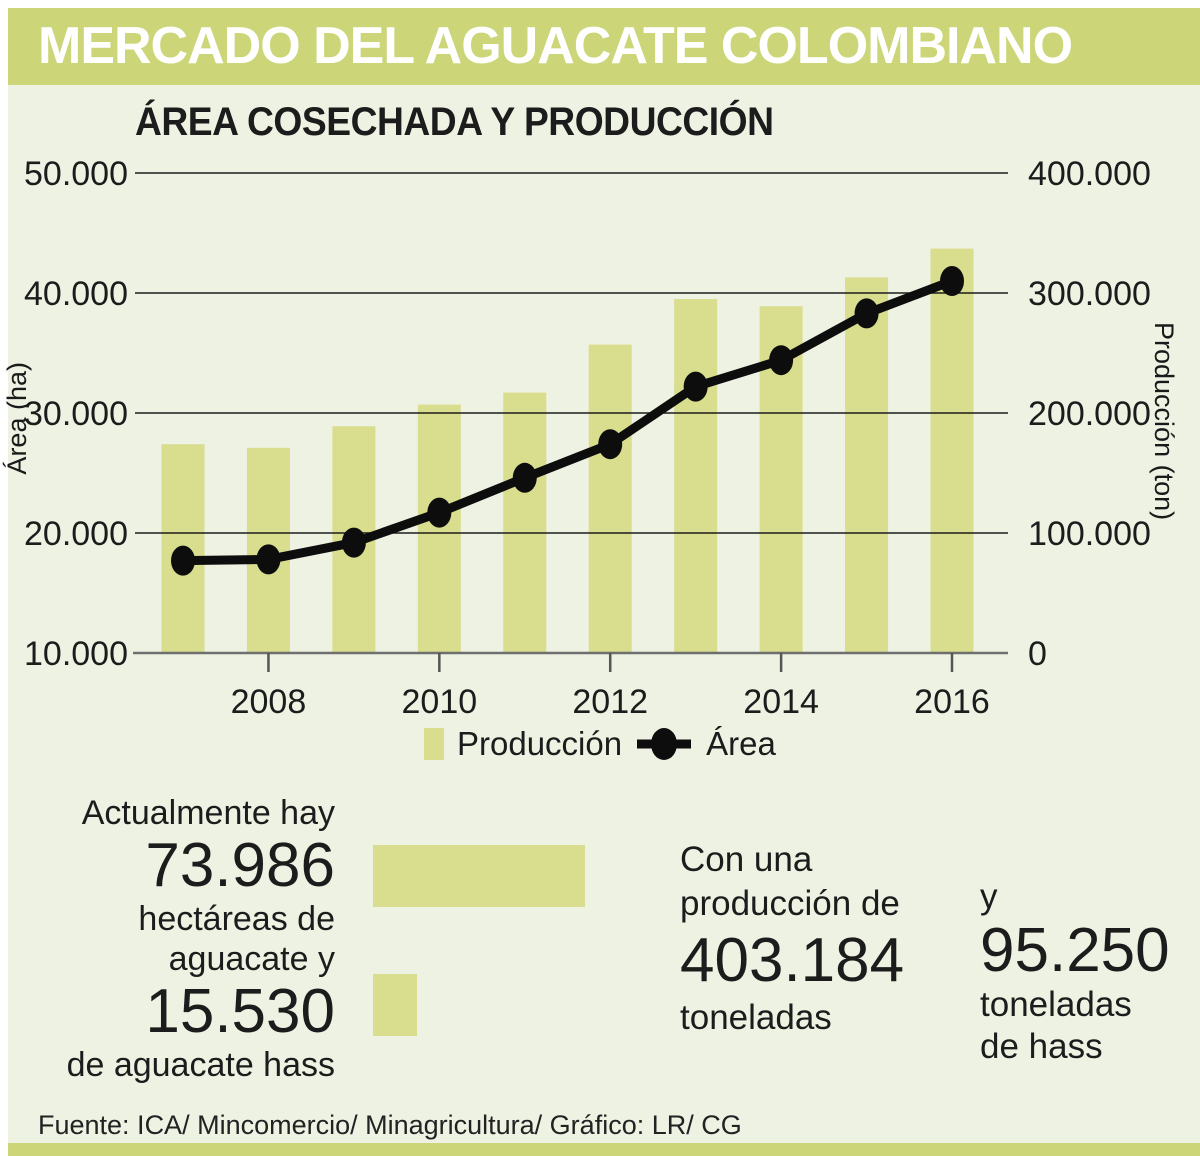 The image size is (1200, 1156). What do you see at coordinates (952, 702) in the screenshot?
I see `svg-text: 2016` at bounding box center [952, 702].